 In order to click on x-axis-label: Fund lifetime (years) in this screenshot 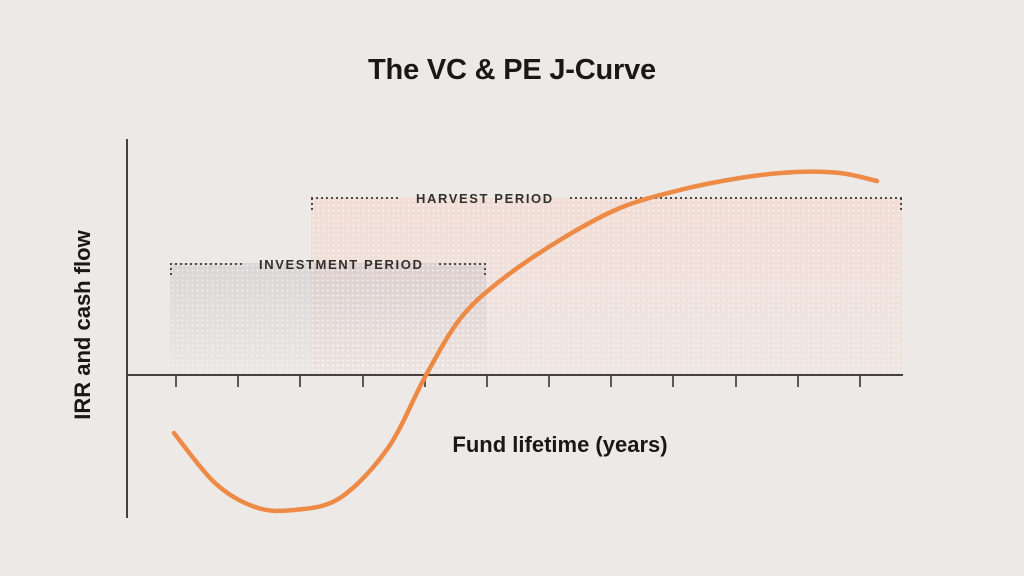, I will do `click(560, 444)`.